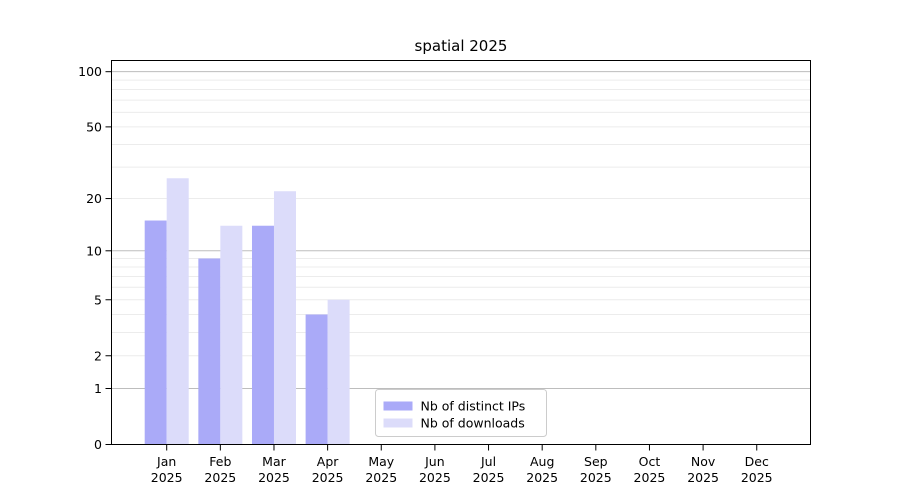  What do you see at coordinates (90, 71) in the screenshot?
I see `y-tick-label: 100` at bounding box center [90, 71].